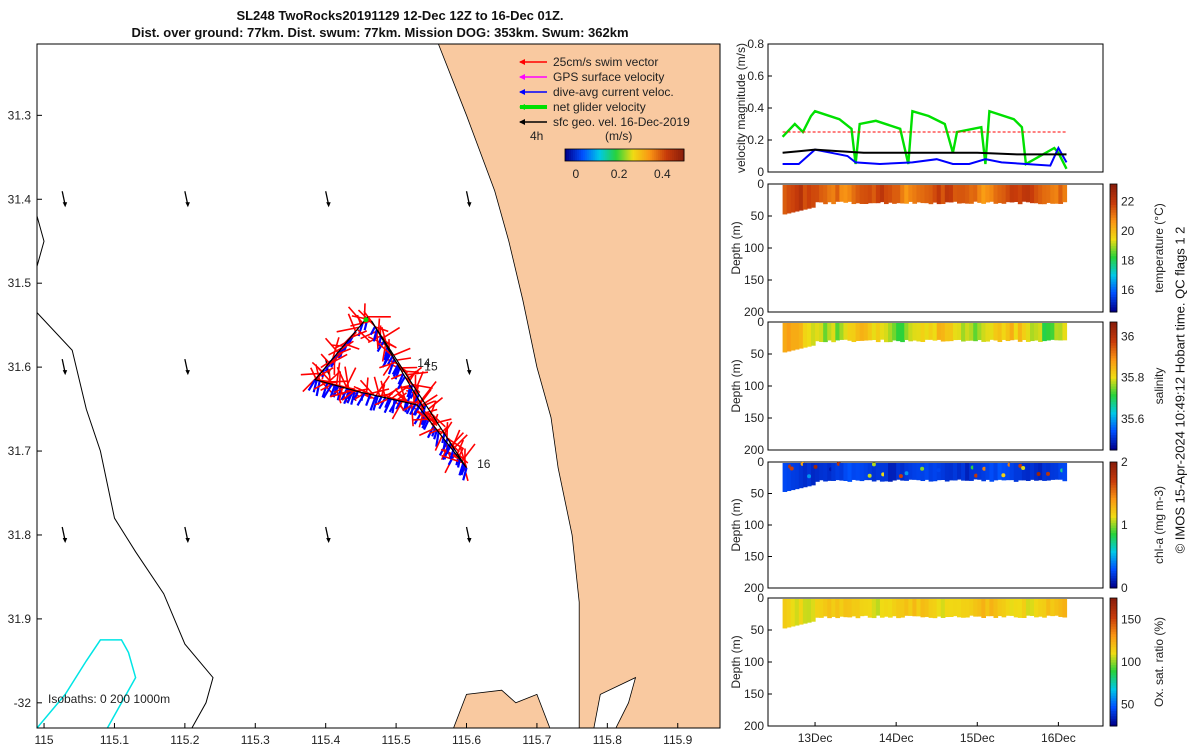 This screenshot has height=750, width=1200. Describe the element at coordinates (1159, 248) in the screenshot. I see `section-colorbar-label: temperature (°C)` at that location.